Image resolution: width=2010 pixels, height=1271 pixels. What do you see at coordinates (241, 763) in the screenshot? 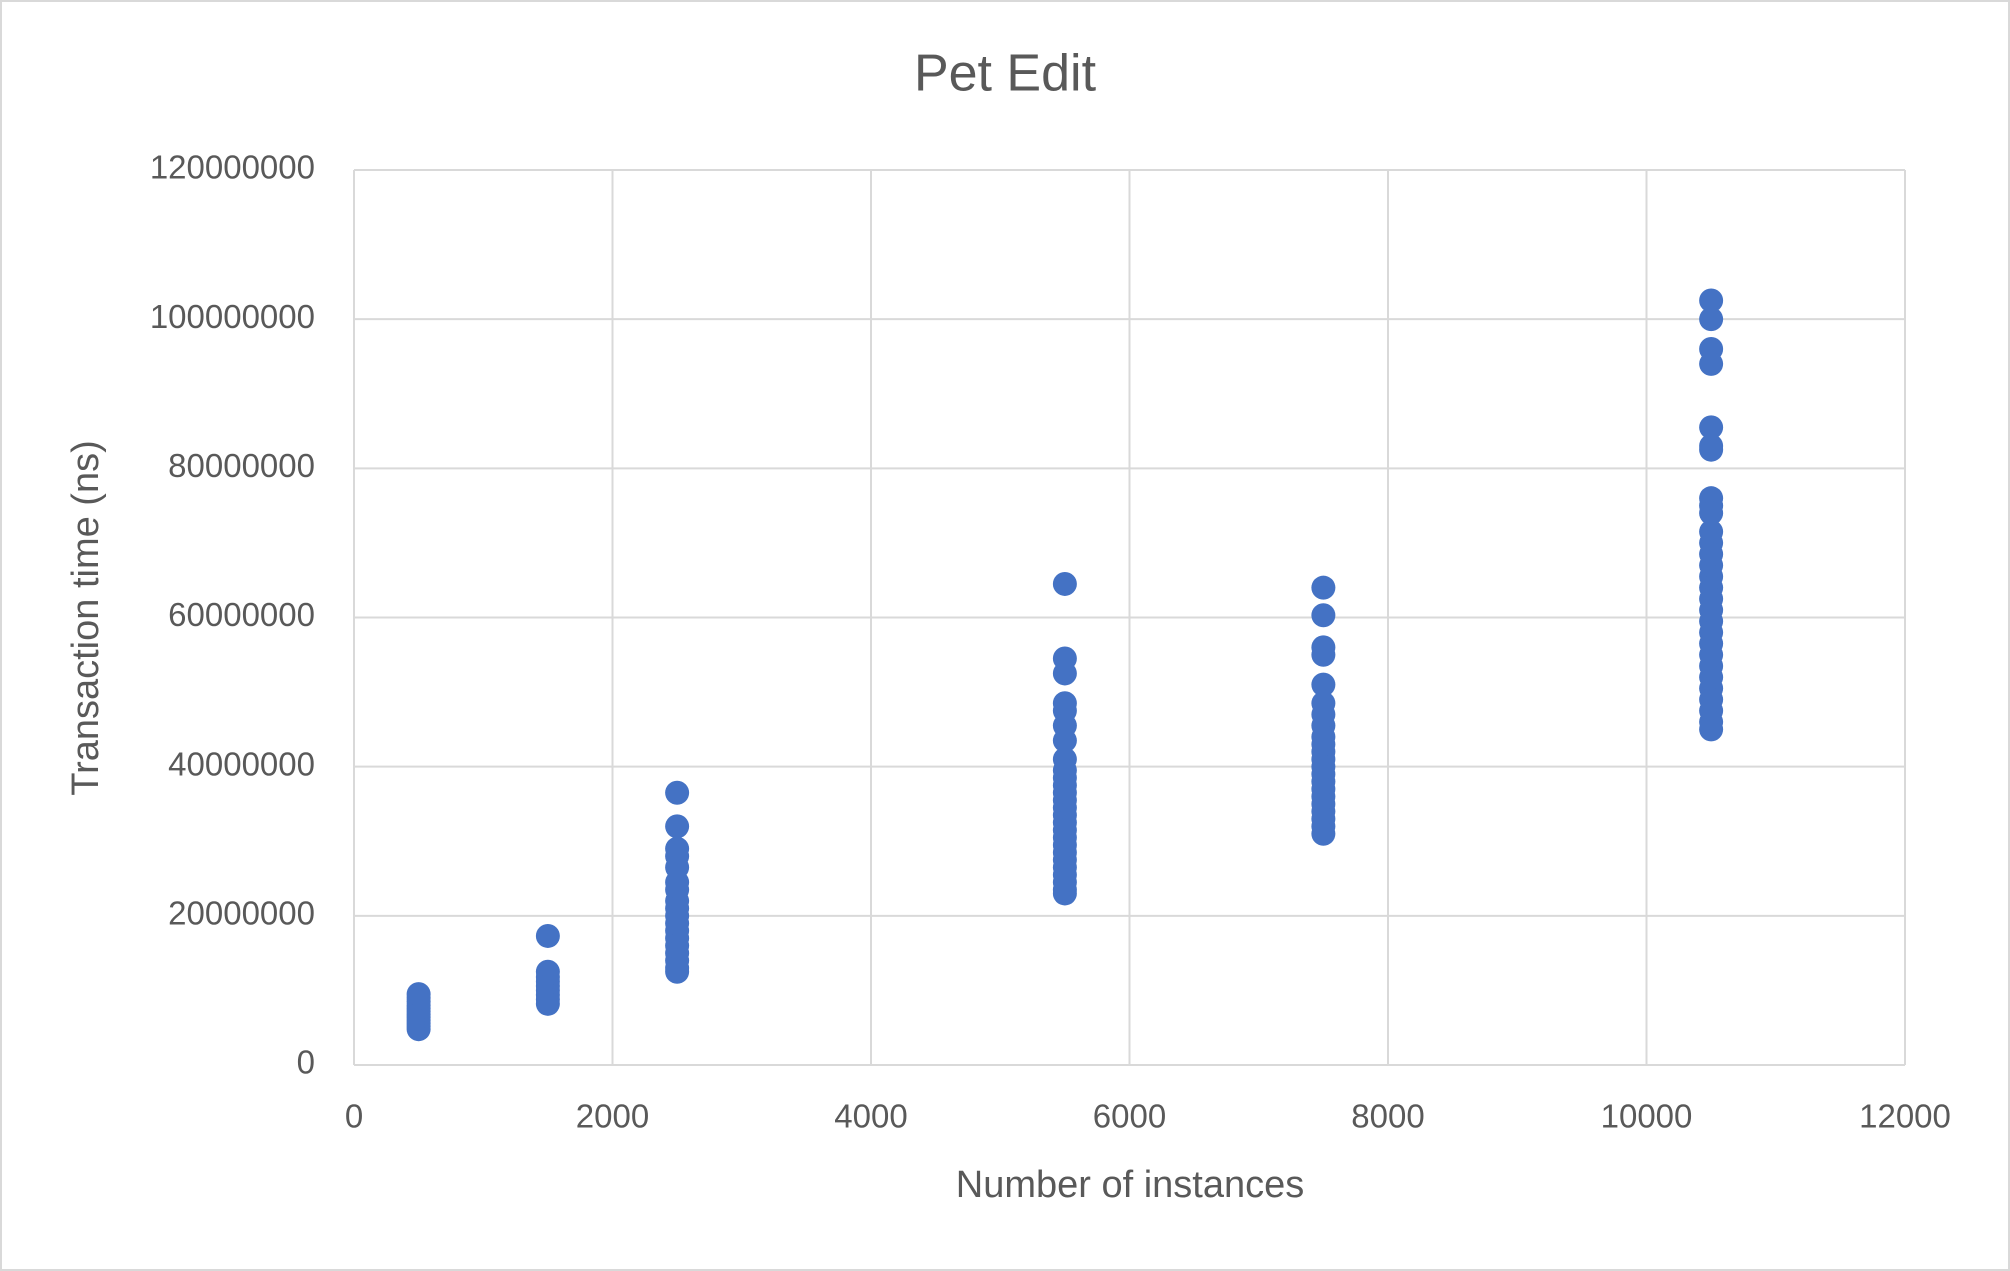
I see `y-tick-label: 40000000` at bounding box center [241, 763].